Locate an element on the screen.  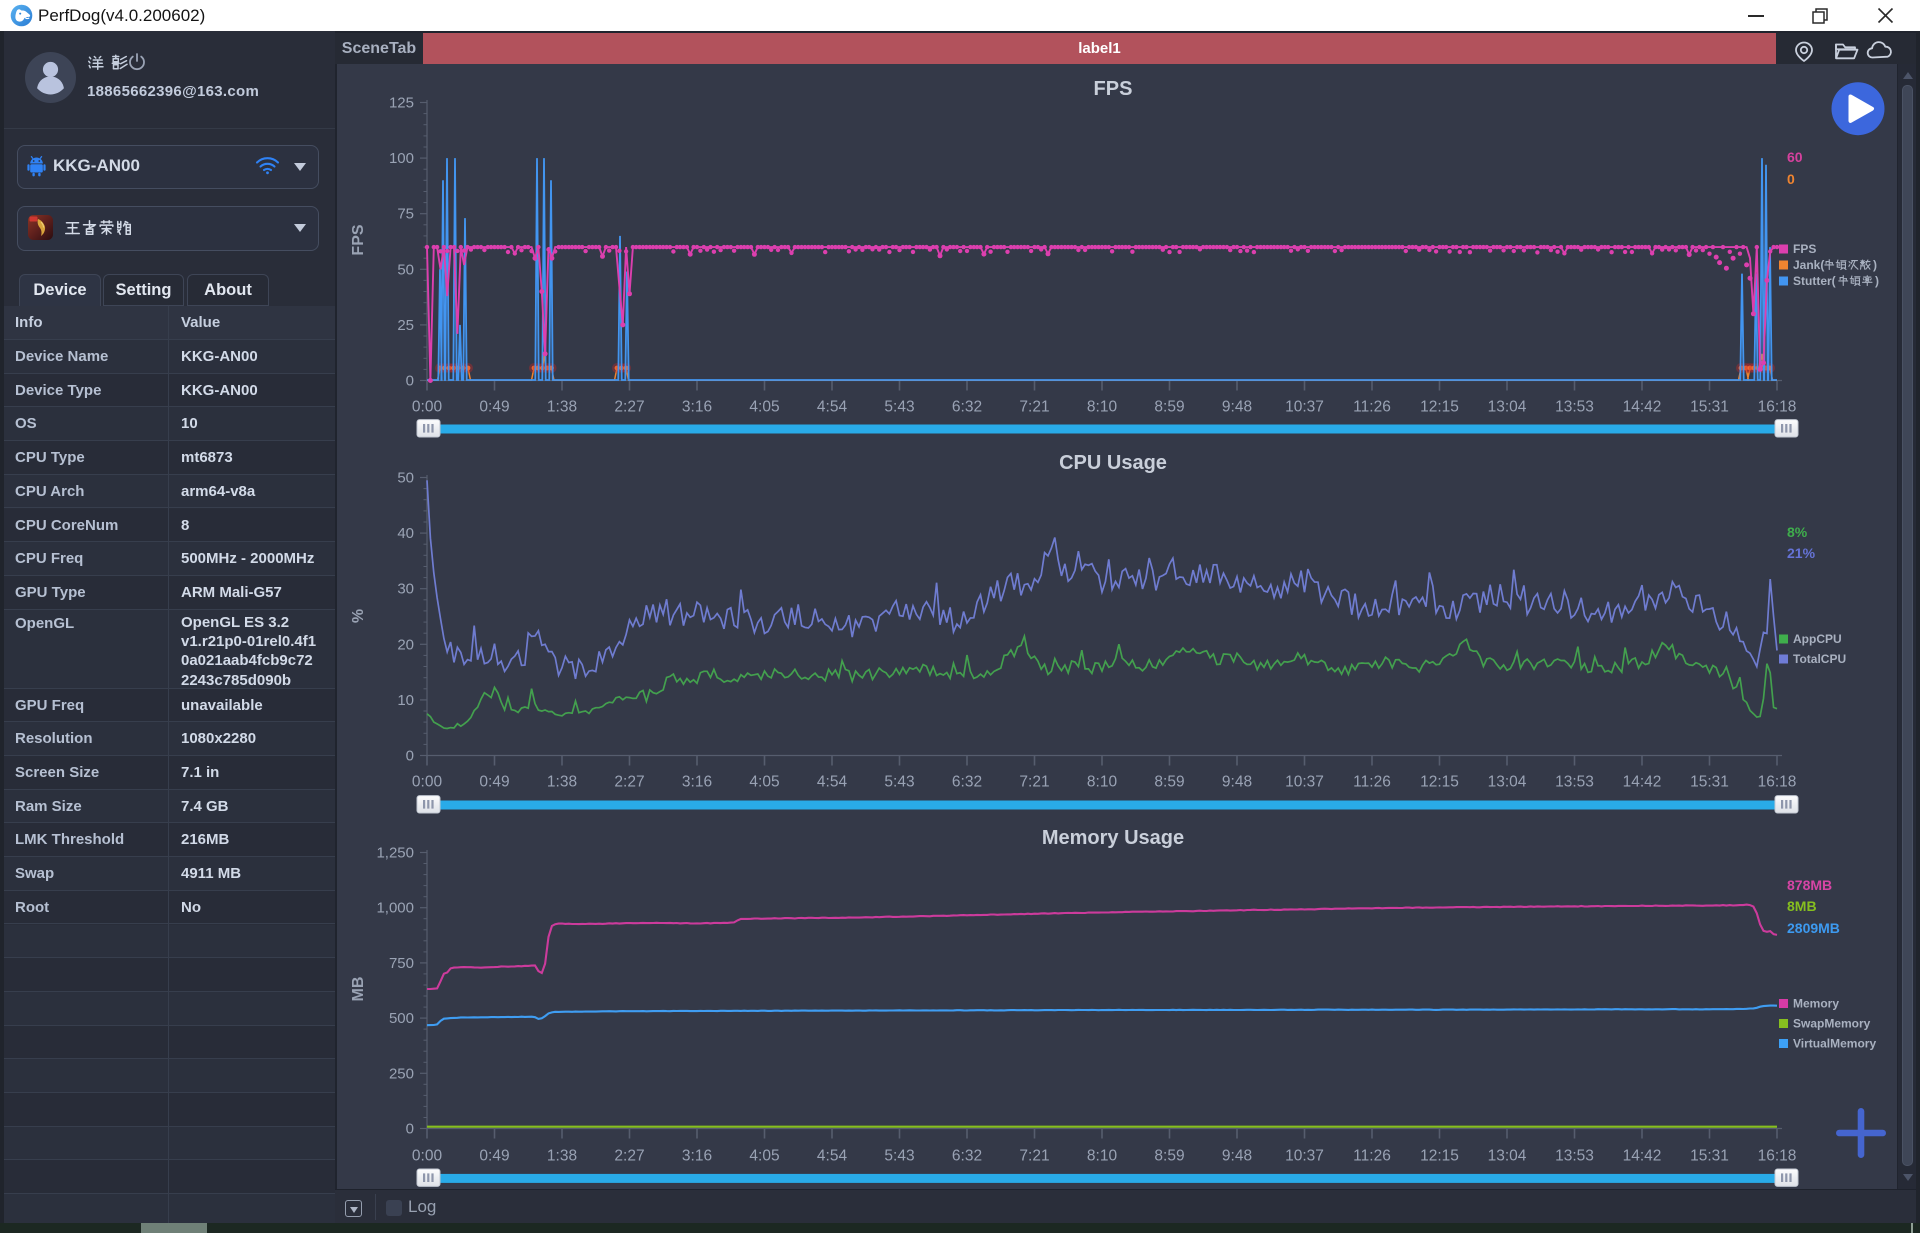
svg-text: 750 is located at coordinates (401, 963).